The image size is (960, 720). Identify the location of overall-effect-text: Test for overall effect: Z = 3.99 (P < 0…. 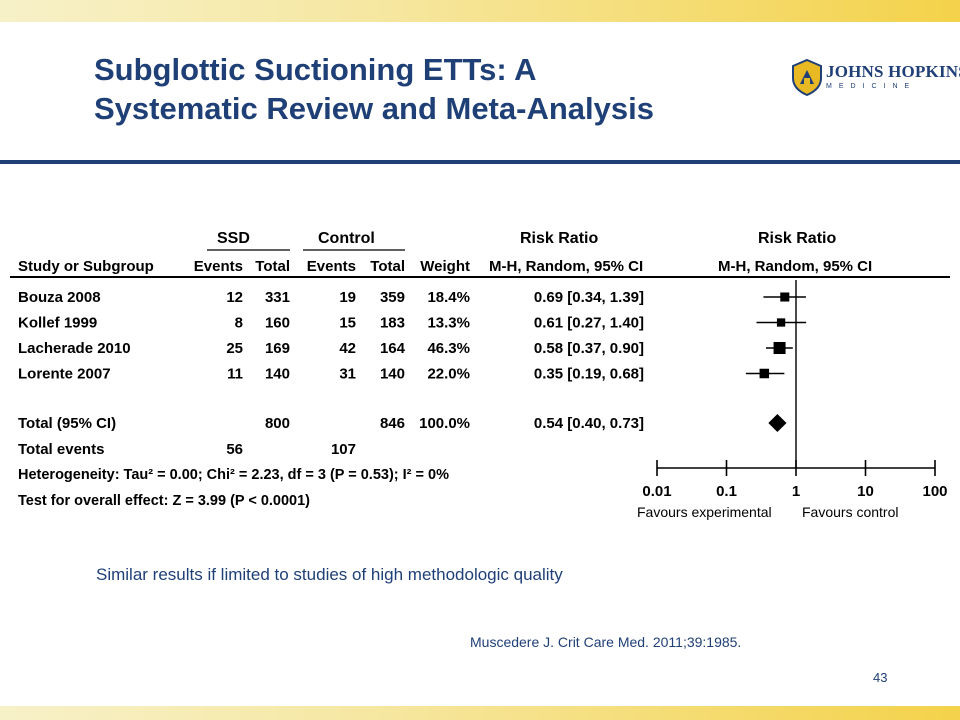
(164, 501).